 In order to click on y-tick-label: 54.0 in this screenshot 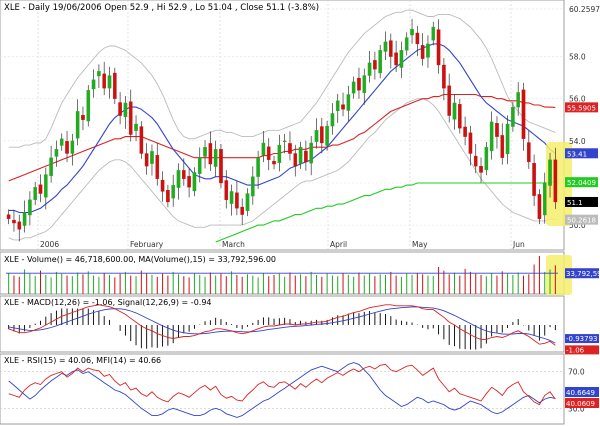, I will do `click(577, 141)`.